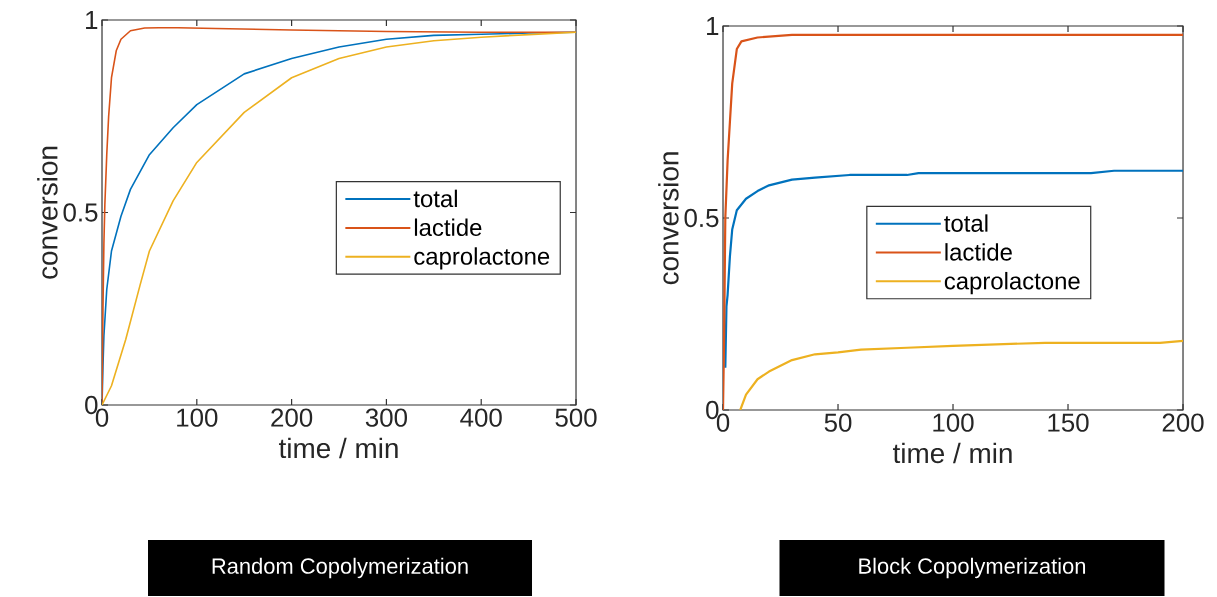 This screenshot has height=597, width=1217. What do you see at coordinates (386, 417) in the screenshot?
I see `x-tick-label: 300` at bounding box center [386, 417].